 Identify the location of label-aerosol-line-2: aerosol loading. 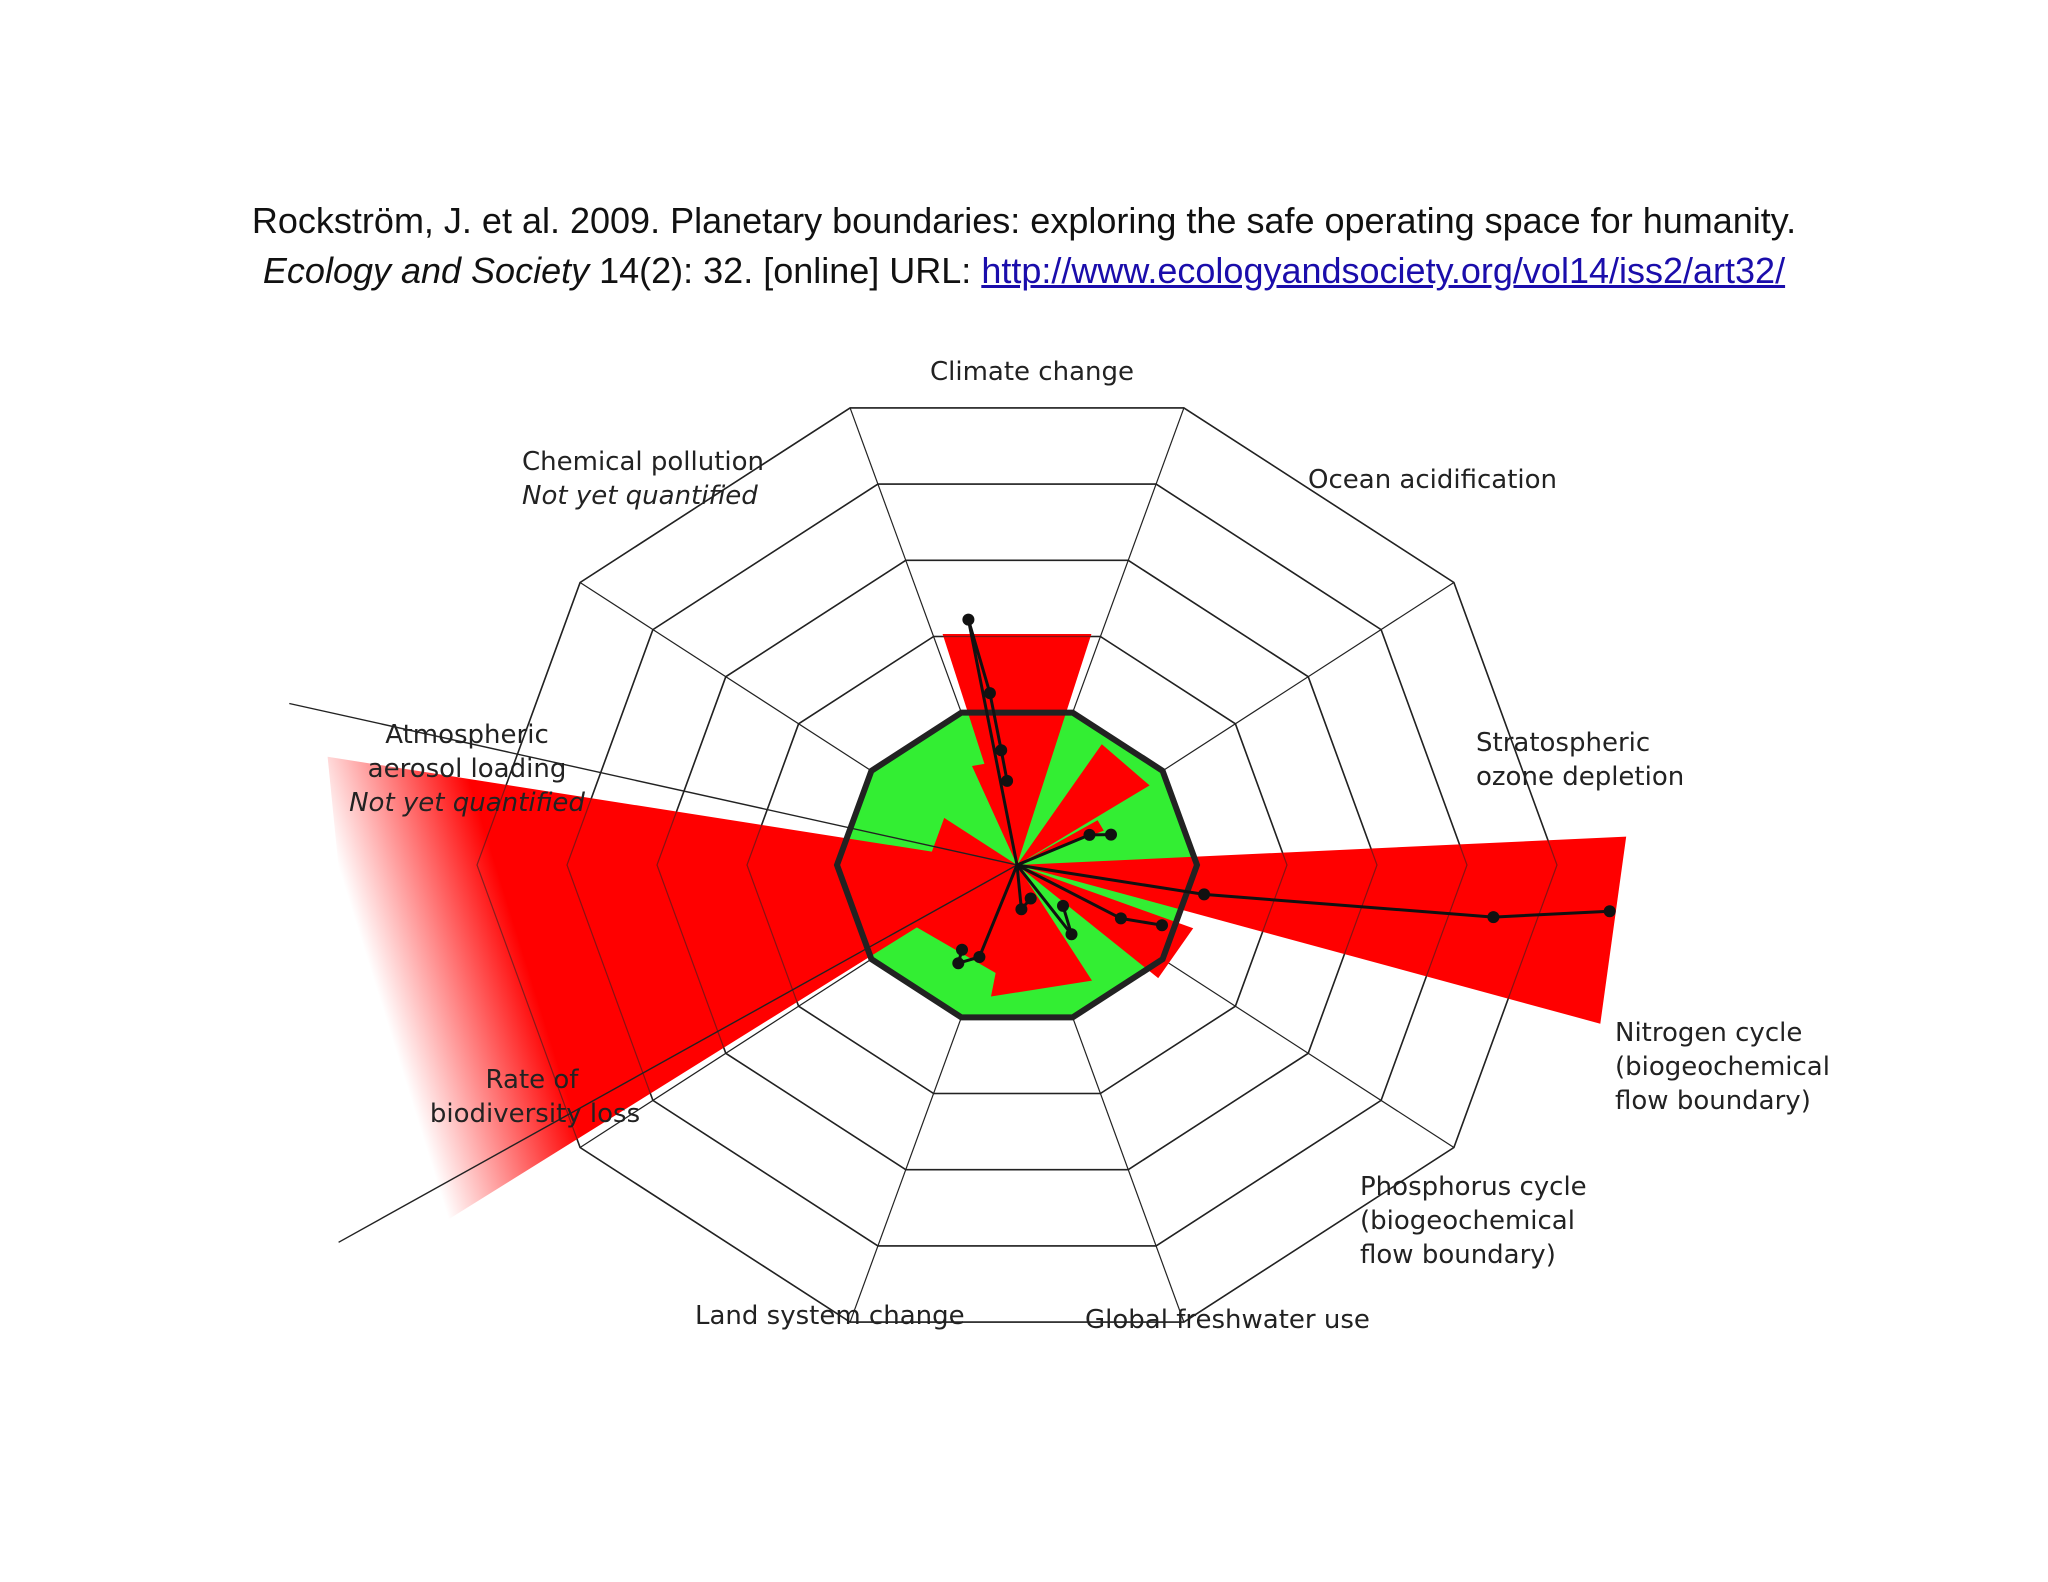
(467, 769).